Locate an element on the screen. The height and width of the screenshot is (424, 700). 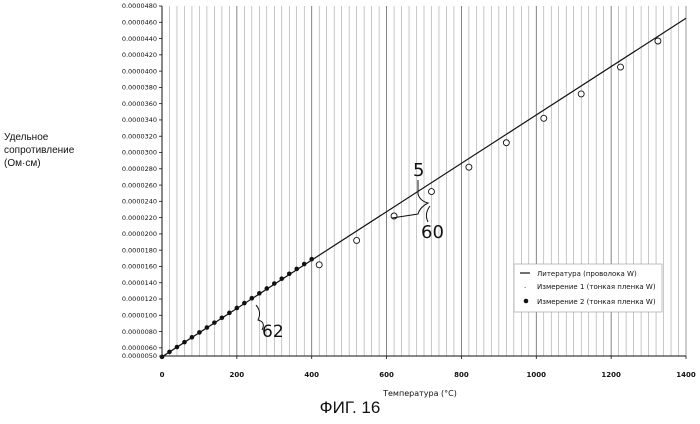
y-axis-label-line-1: Удельное is located at coordinates (64, 137).